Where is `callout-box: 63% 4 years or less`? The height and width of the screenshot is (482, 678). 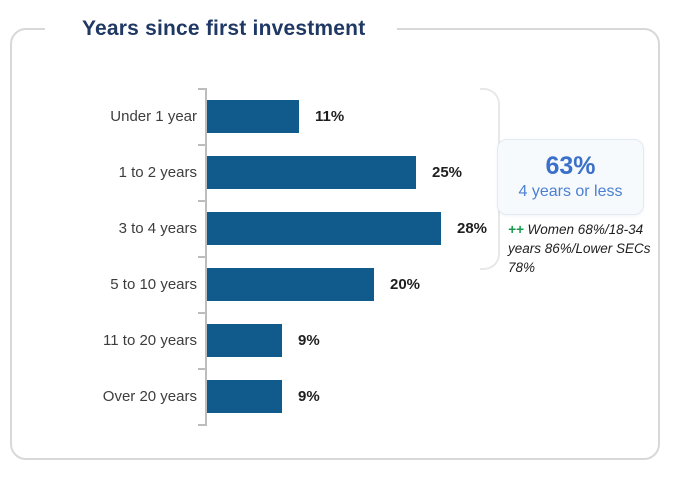
callout-box: 63% 4 years or less is located at coordinates (570, 177).